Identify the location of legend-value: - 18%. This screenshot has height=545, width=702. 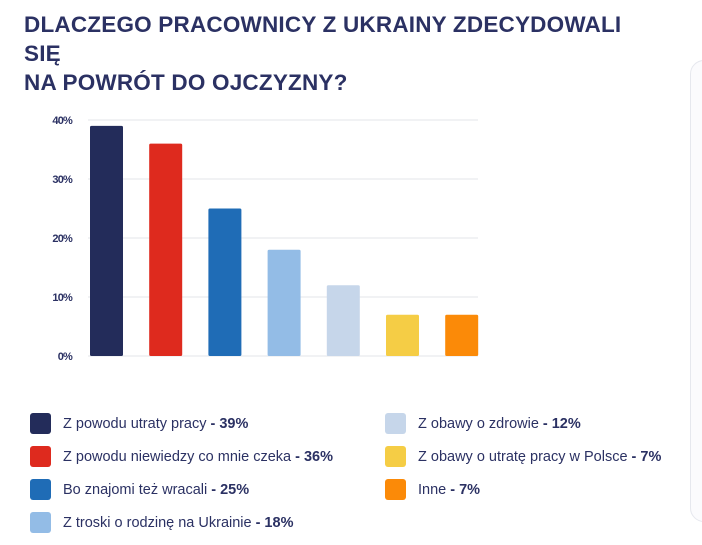
(274, 522).